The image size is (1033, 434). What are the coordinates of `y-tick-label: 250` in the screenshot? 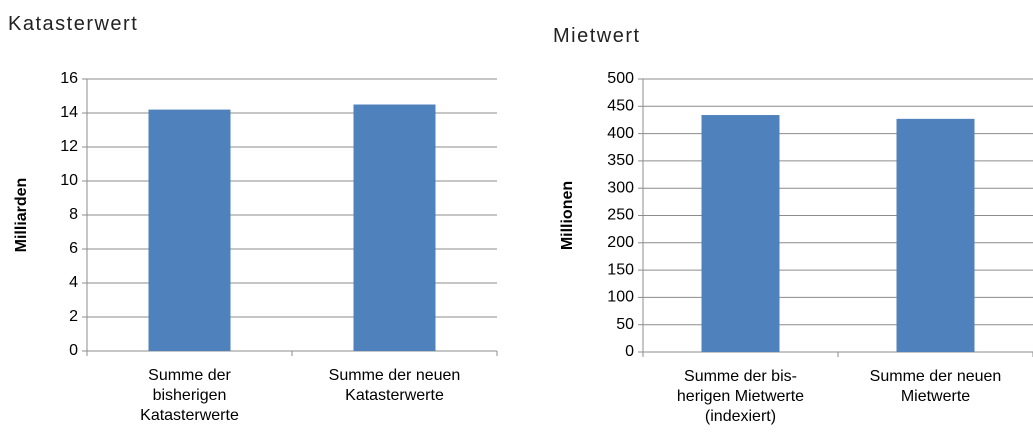 It's located at (620, 215).